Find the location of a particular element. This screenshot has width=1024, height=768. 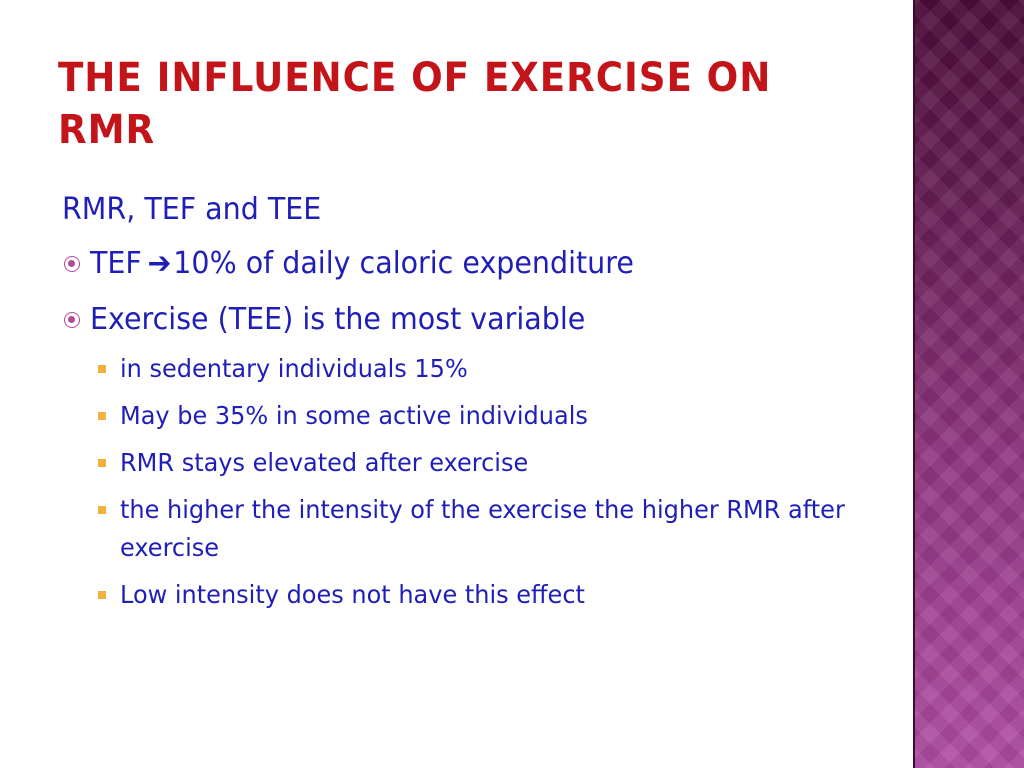

sub-bullet-item: May be 35% in some active individuals is located at coordinates (500, 416).